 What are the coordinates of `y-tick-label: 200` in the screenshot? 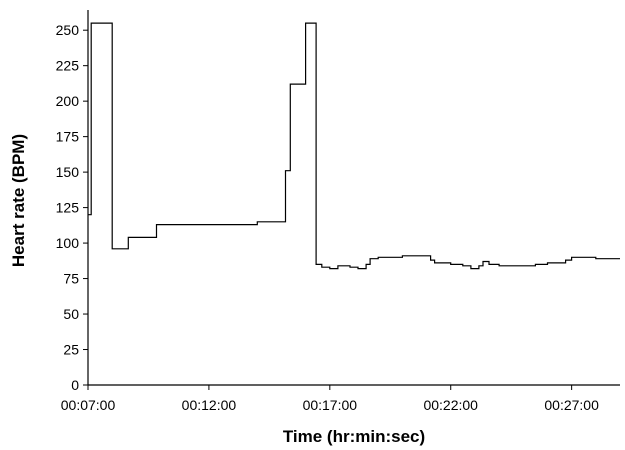 It's located at (68, 101).